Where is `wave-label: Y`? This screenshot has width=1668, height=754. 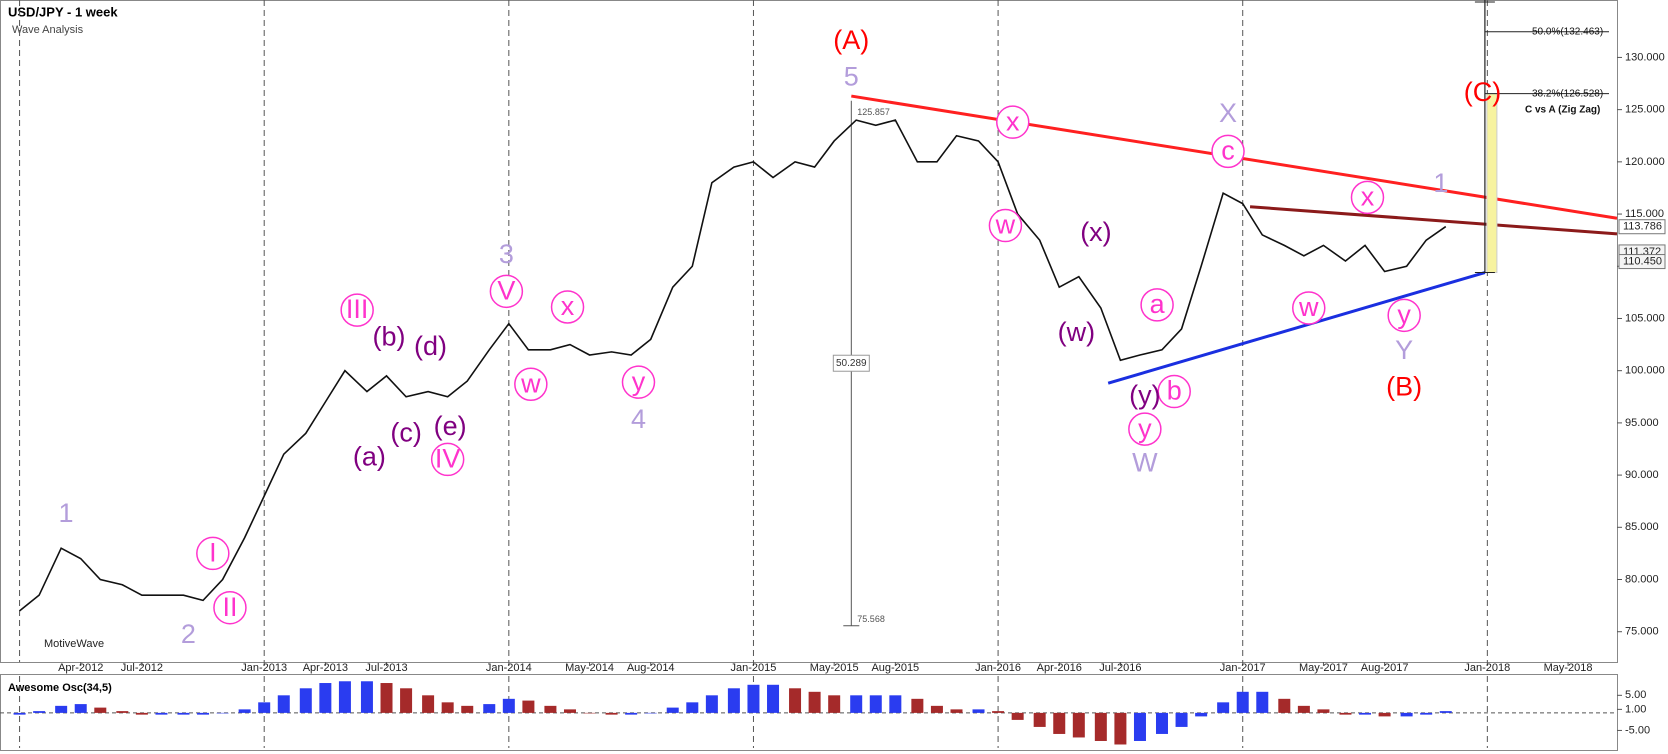 wave-label: Y is located at coordinates (1404, 350).